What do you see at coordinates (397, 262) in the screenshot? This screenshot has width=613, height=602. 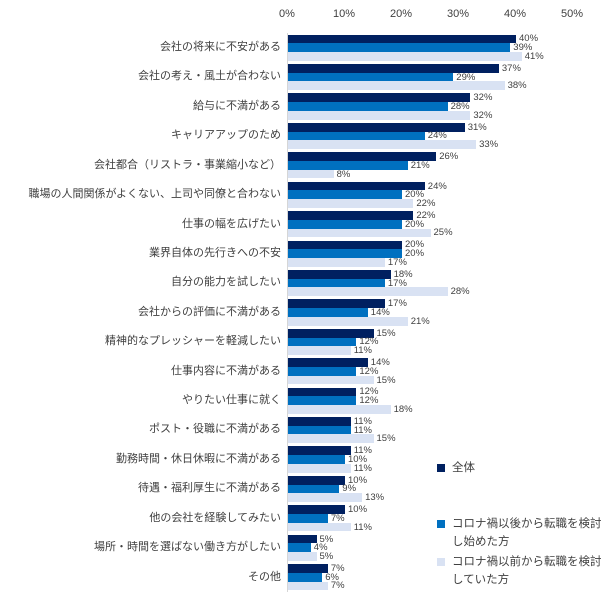 I see `value-label: 17%` at bounding box center [397, 262].